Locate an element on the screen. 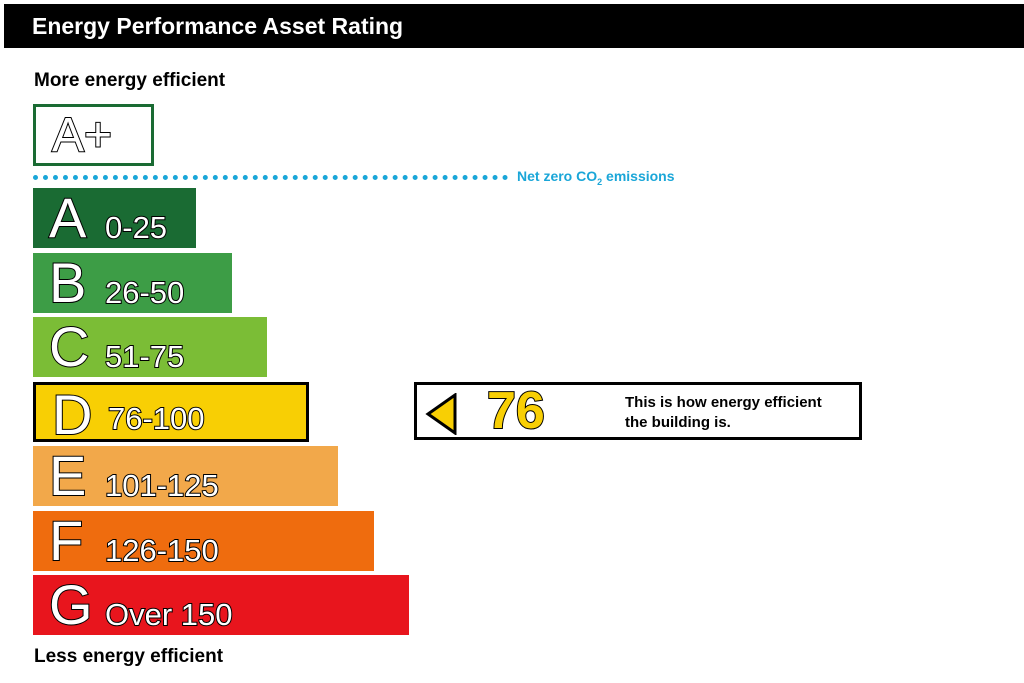 This screenshot has width=1024, height=683. band-e: E 101-125 is located at coordinates (185, 476).